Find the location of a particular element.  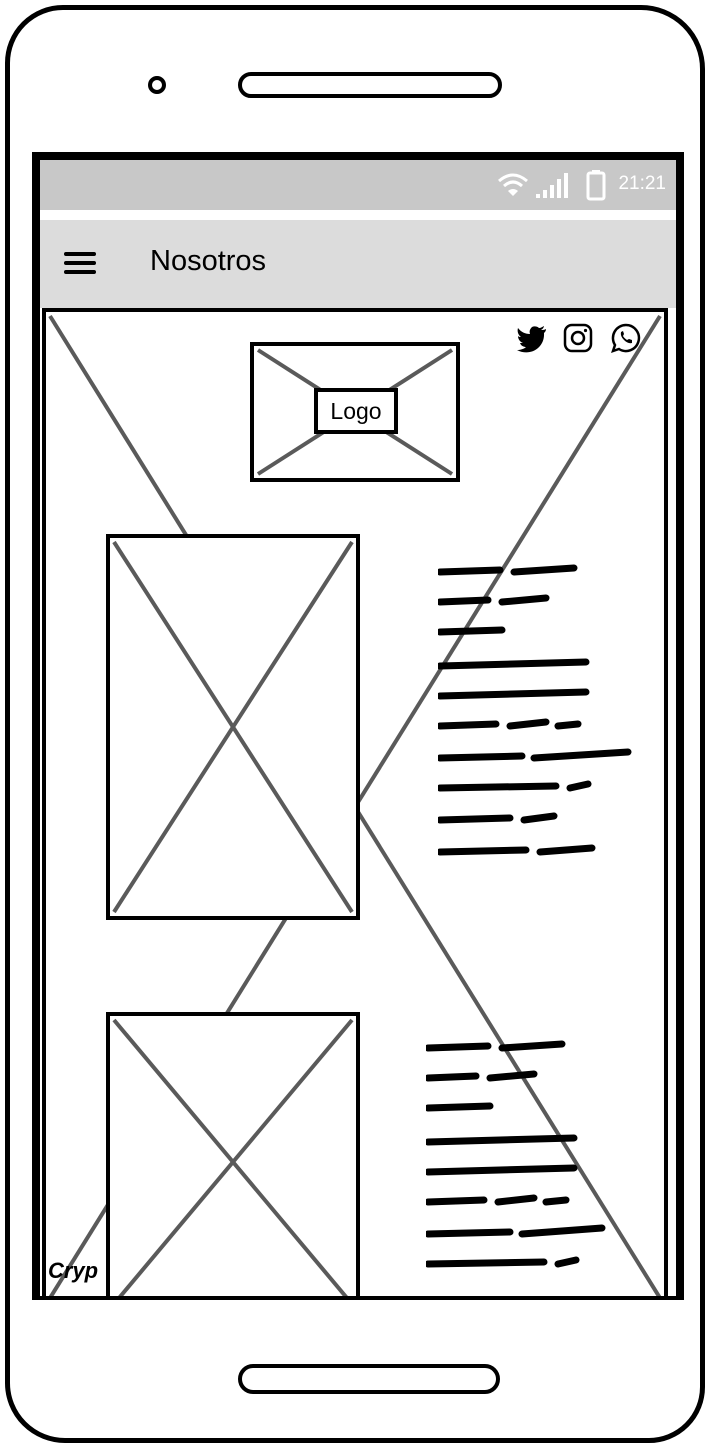

footer-text: Cryp is located at coordinates (73, 1270).